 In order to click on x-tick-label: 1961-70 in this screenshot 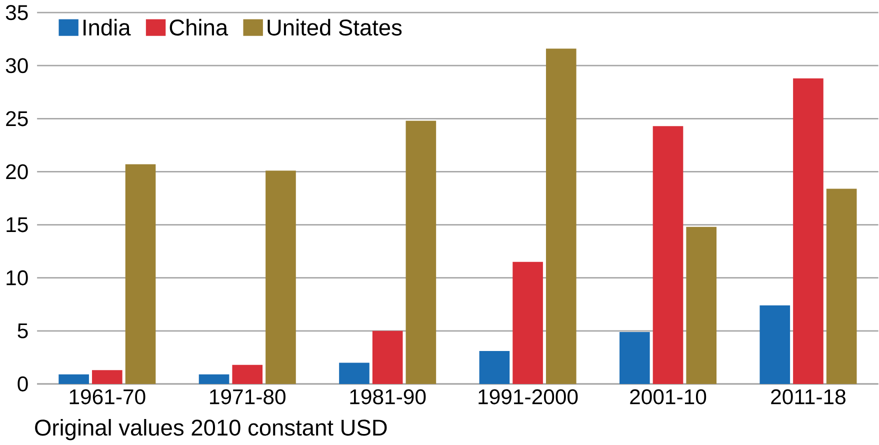, I will do `click(108, 396)`.